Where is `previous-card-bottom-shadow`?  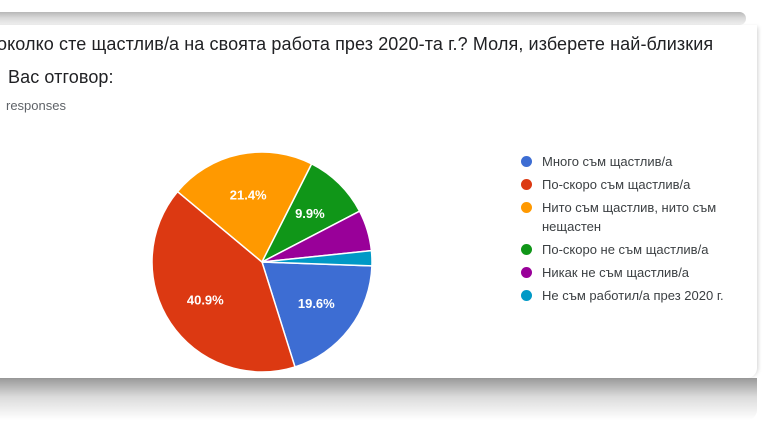 previous-card-bottom-shadow is located at coordinates (373, 18).